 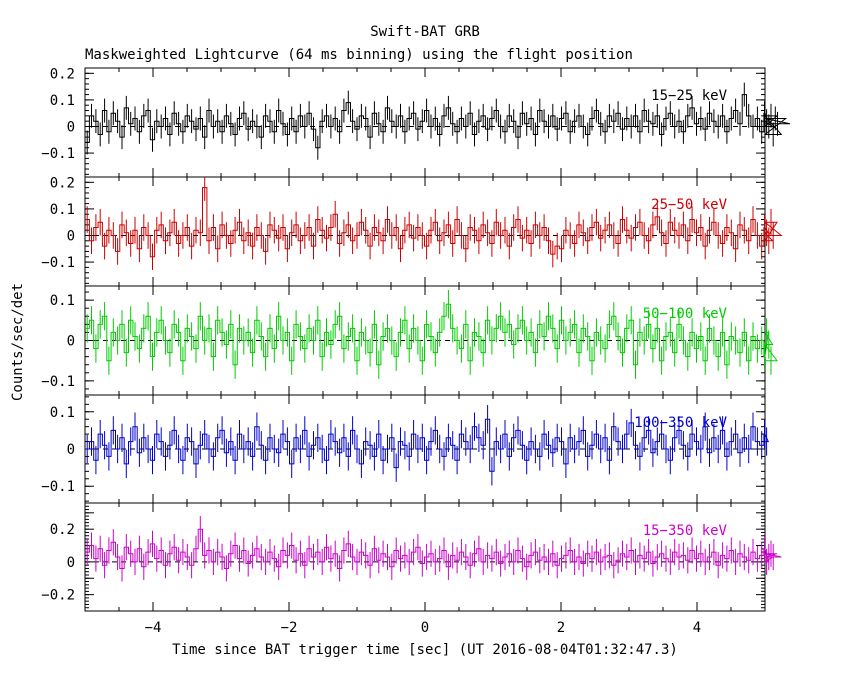 I want to click on panel-1-ytick-label: −0.1, so click(x=58, y=154).